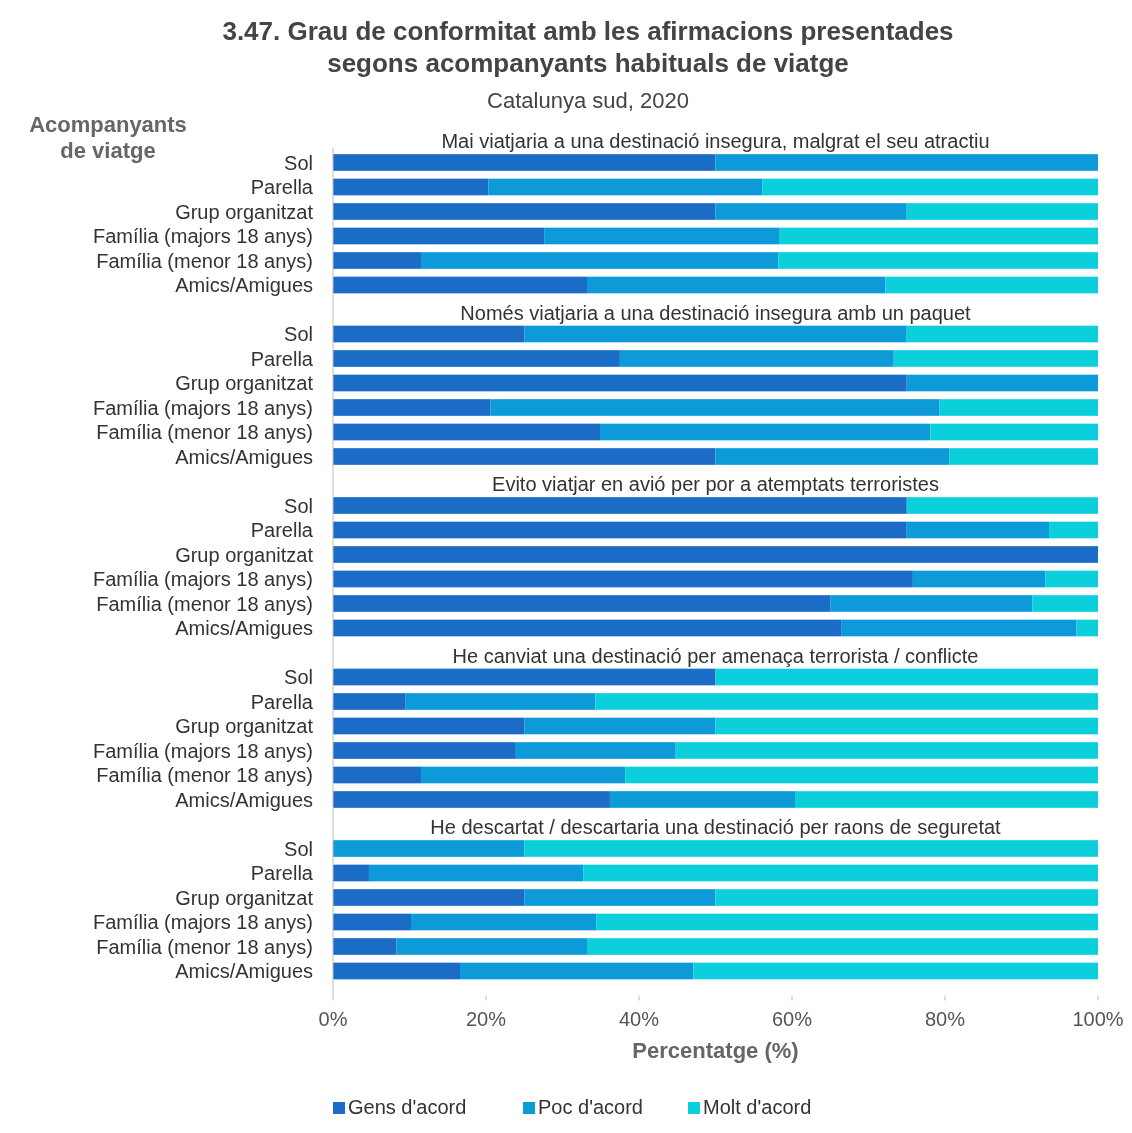 This screenshot has height=1133, width=1132. What do you see at coordinates (588, 100) in the screenshot?
I see `chart-subtitle: Catalunya sud, 2020` at bounding box center [588, 100].